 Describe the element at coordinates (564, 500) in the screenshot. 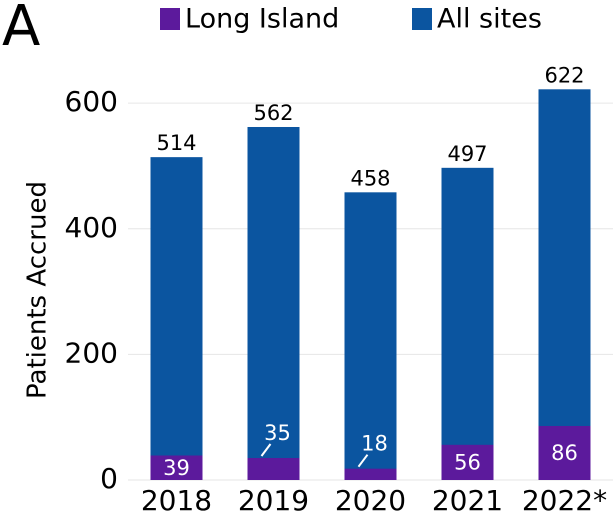

I see `x-tick-label: 2022*` at that location.